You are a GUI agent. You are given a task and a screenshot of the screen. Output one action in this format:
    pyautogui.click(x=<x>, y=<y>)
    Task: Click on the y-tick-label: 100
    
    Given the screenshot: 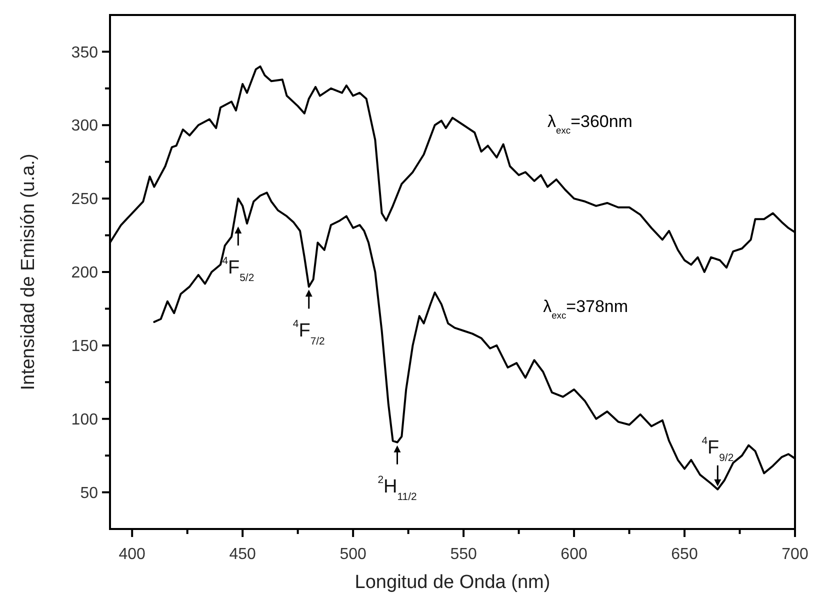 What is the action you would take?
    pyautogui.click(x=84, y=419)
    